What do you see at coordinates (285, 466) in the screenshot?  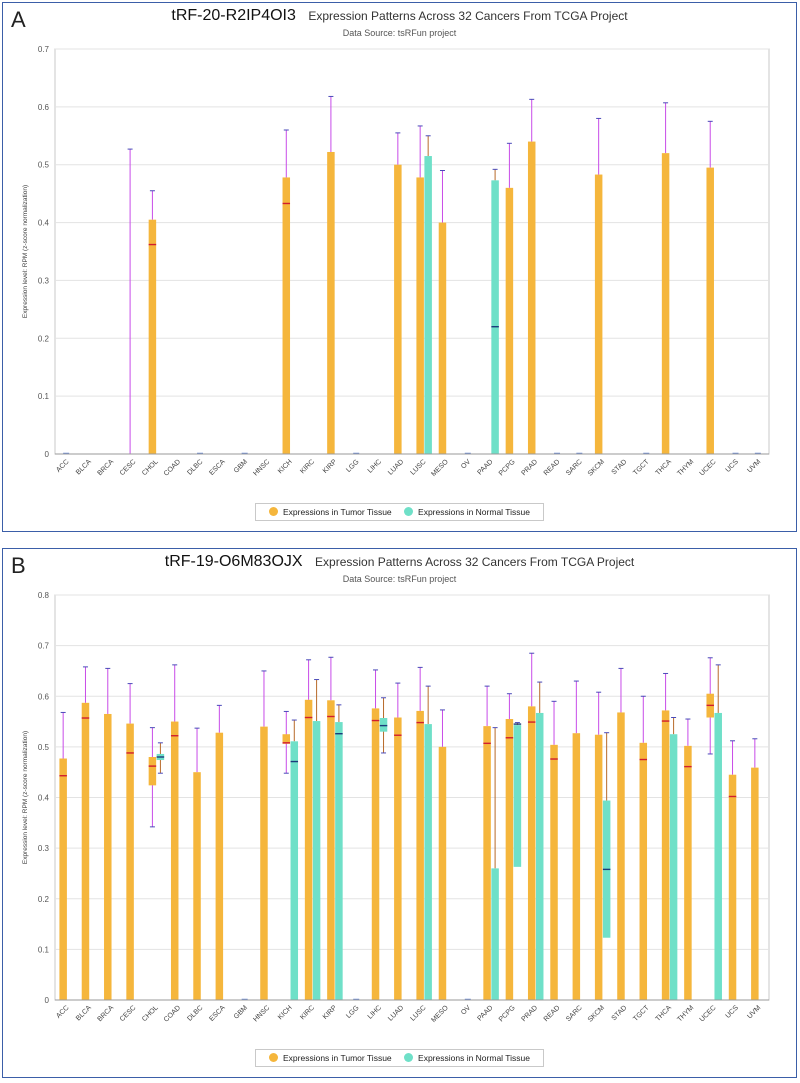 I see `x-tick-label: KICH` at bounding box center [285, 466].